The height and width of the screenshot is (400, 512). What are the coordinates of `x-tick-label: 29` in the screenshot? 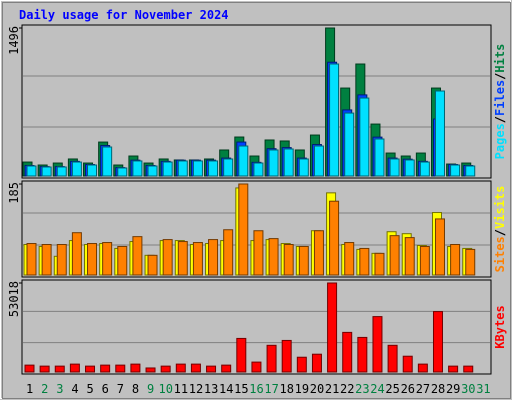 It's located at (453, 389).